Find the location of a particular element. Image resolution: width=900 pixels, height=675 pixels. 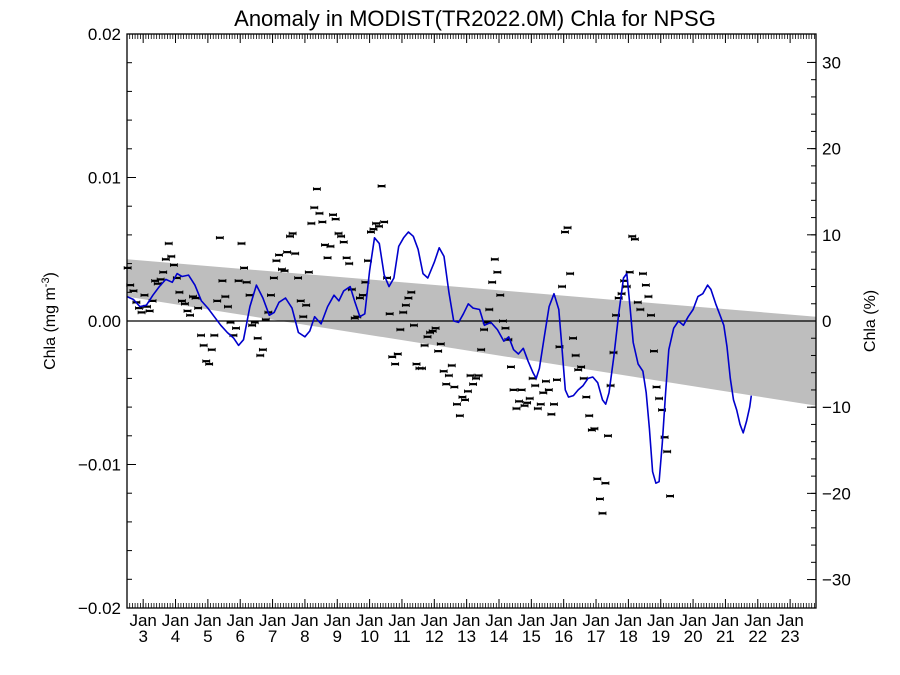

x-tick-year-label: 23 is located at coordinates (790, 636).